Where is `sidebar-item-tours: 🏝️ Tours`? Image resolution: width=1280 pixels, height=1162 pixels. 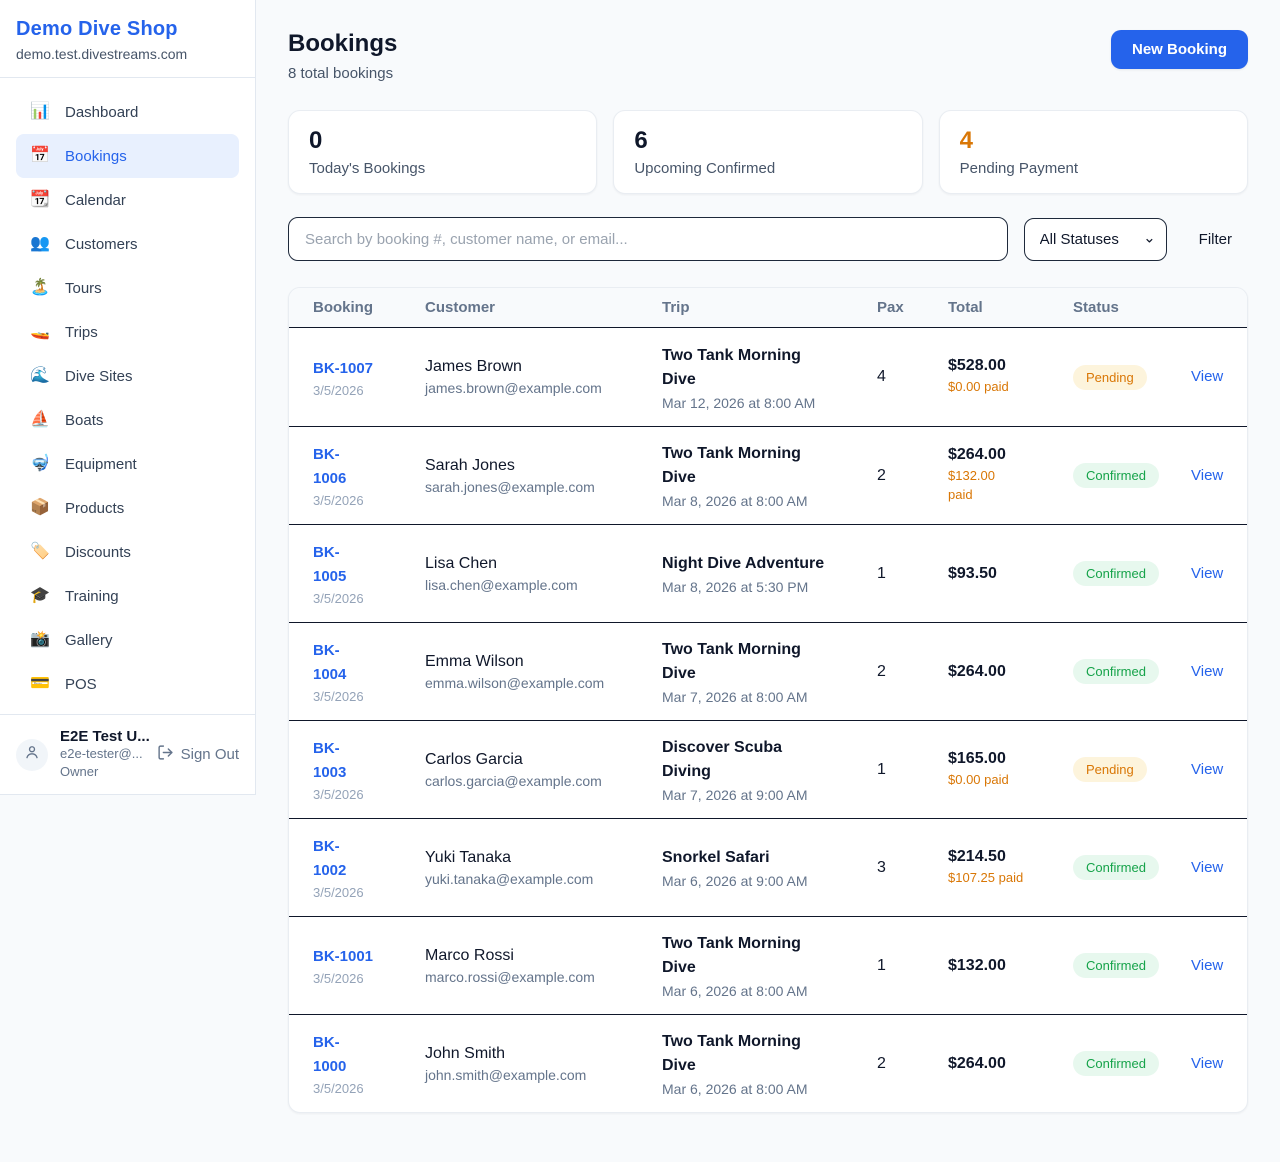
sidebar-item-tours: 🏝️ Tours is located at coordinates (127, 288).